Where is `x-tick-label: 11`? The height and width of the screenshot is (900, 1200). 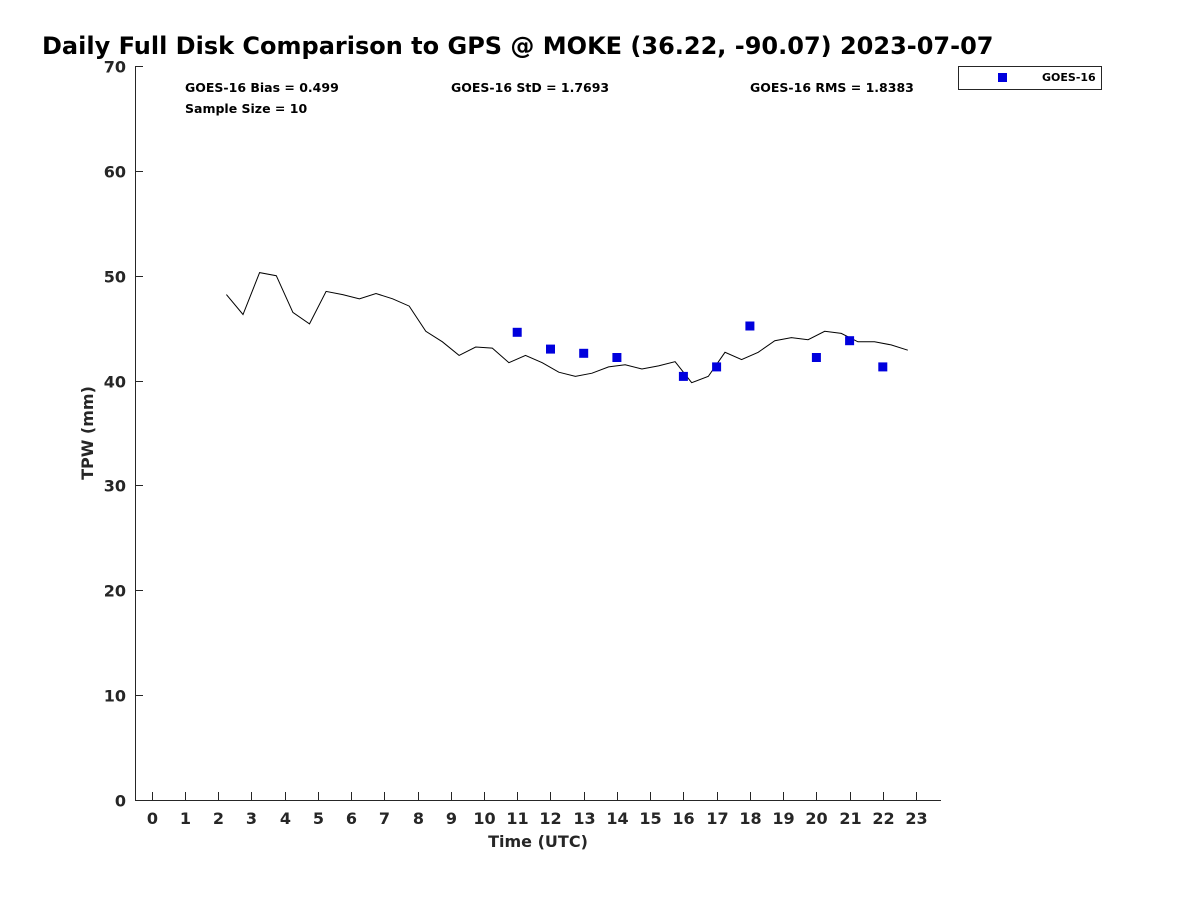 x-tick-label: 11 is located at coordinates (517, 818).